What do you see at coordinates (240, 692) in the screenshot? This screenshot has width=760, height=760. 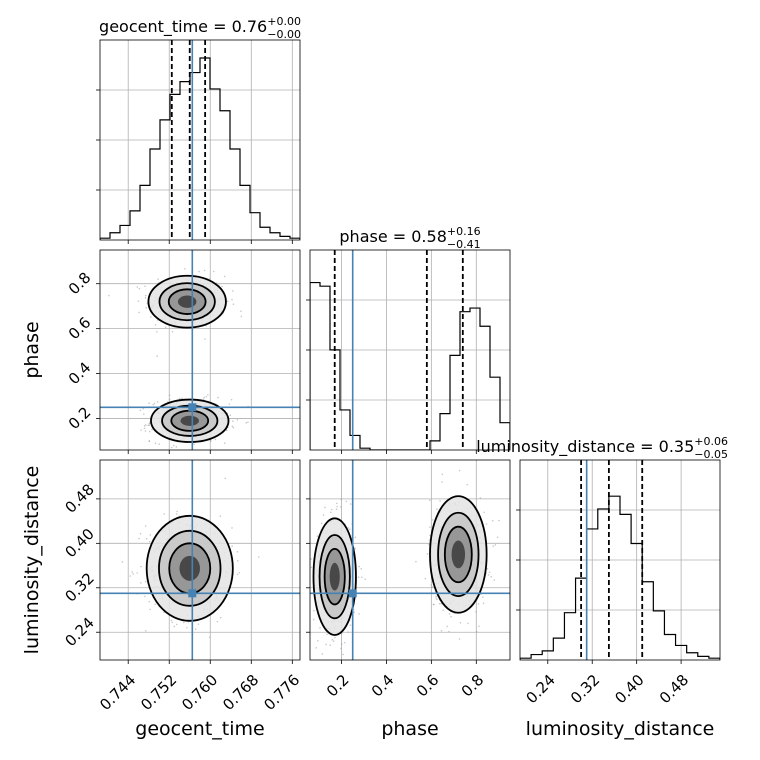 I see `x-tick-label: 0.768` at bounding box center [240, 692].